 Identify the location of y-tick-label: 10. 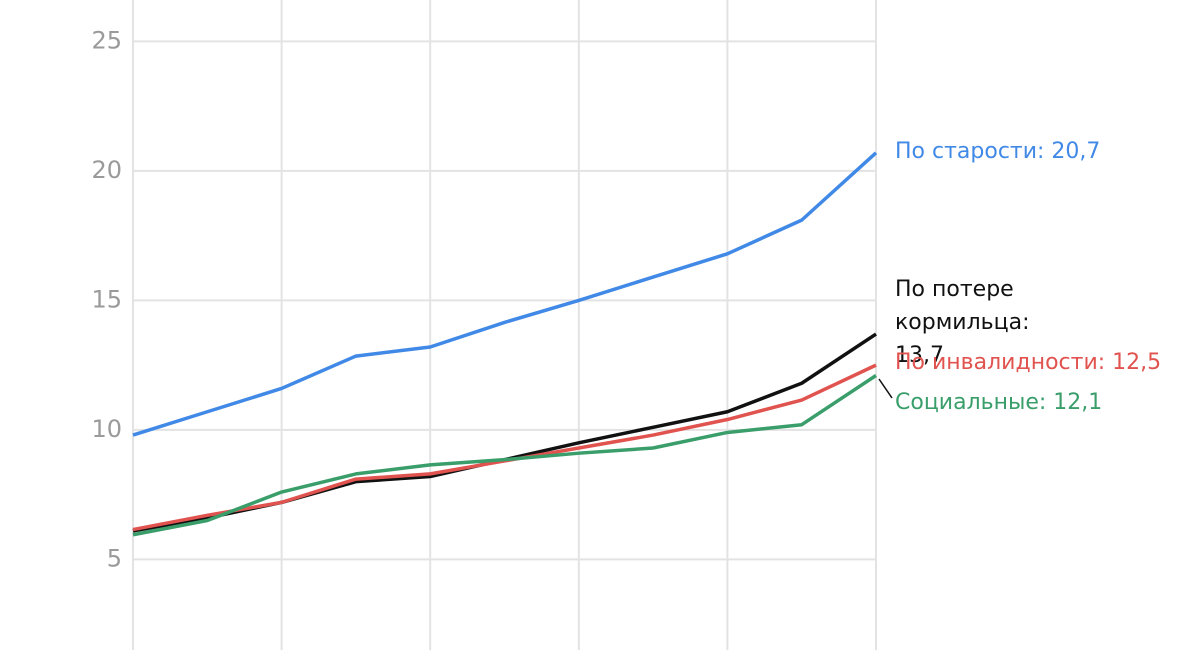
(106, 429).